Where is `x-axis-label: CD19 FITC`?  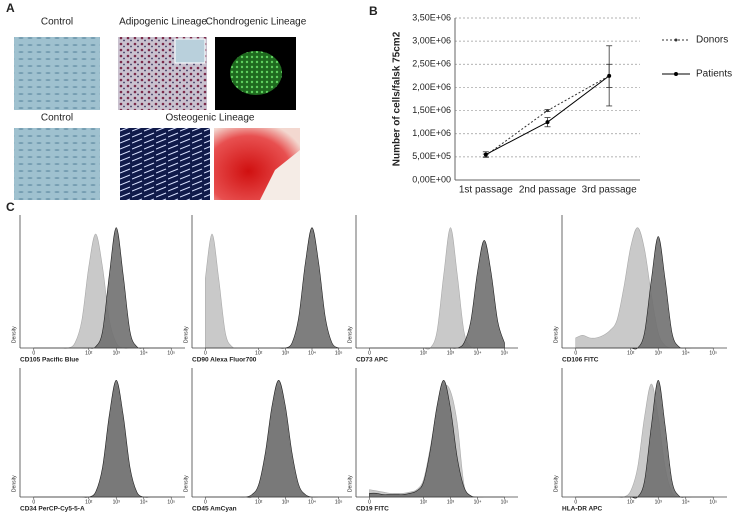 x-axis-label: CD19 FITC is located at coordinates (372, 509).